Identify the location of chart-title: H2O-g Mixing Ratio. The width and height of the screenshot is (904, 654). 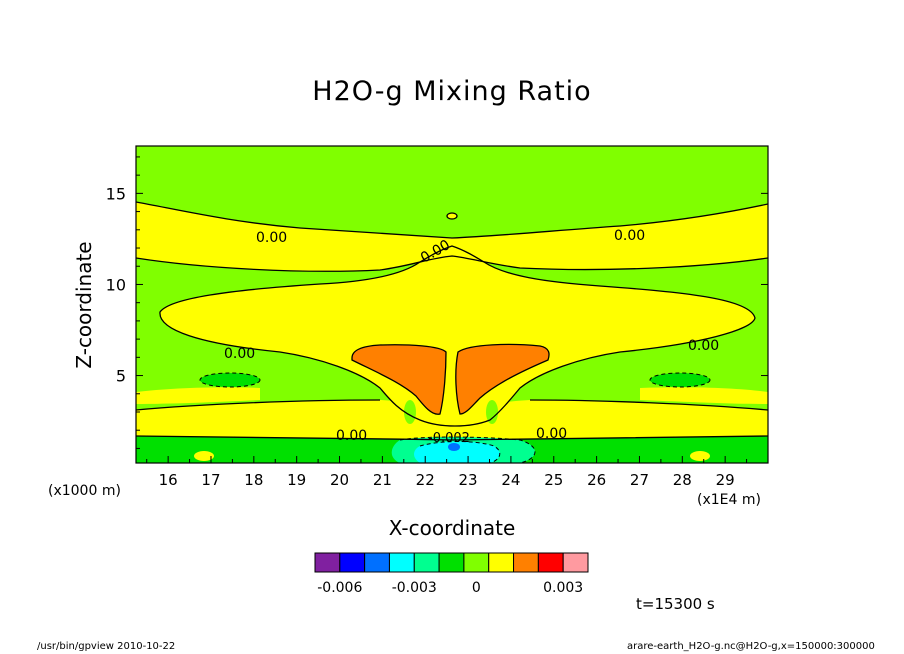
(452, 91).